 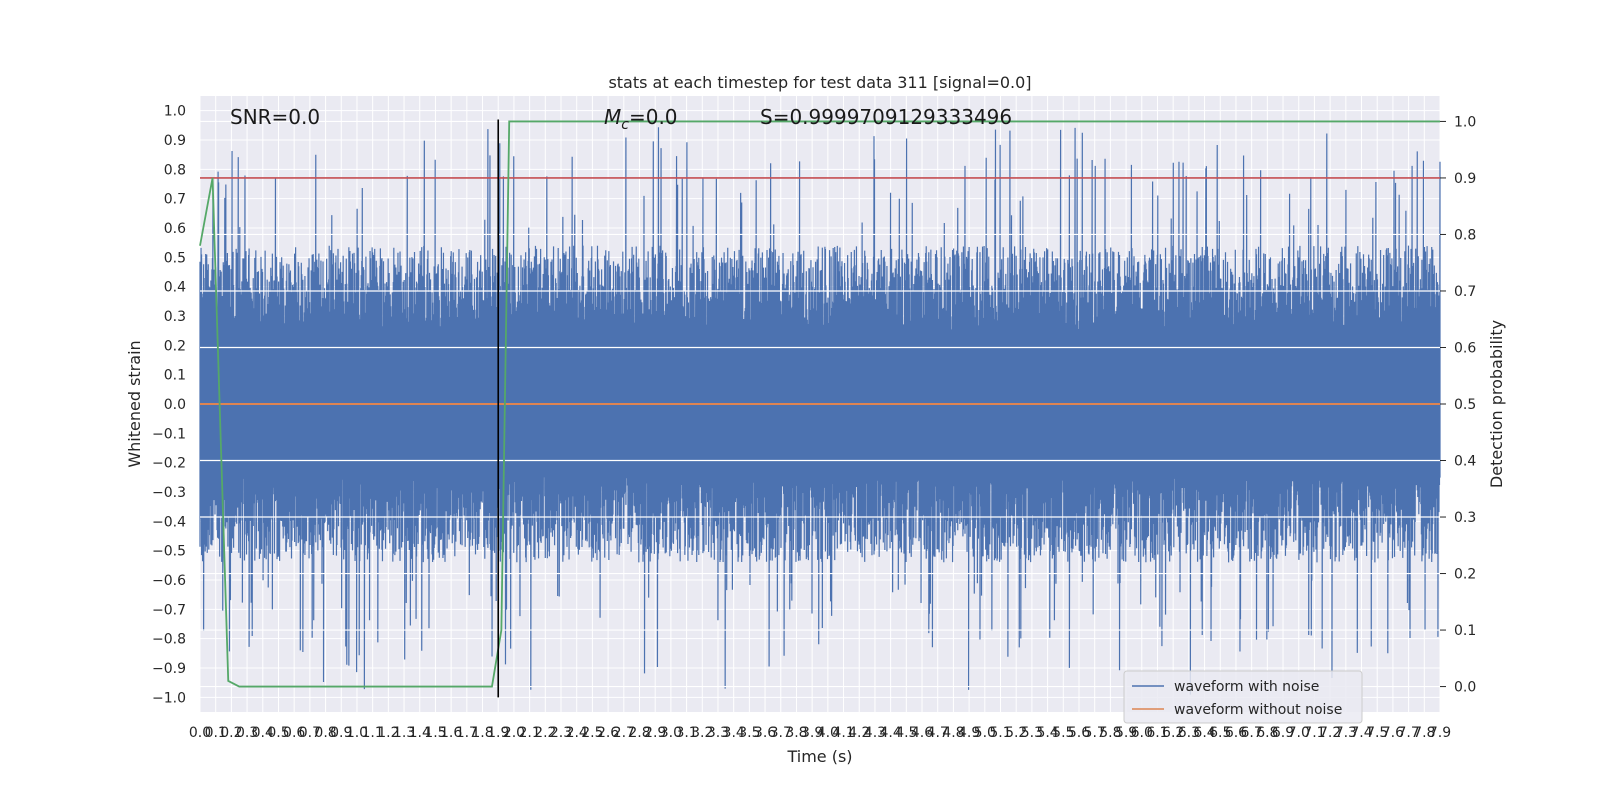 I want to click on legend-box, so click(x=1243, y=697).